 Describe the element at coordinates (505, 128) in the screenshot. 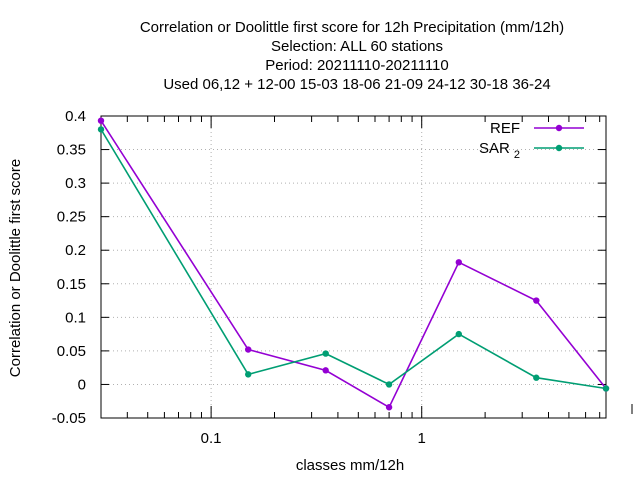

I see `legend-label: REF` at that location.